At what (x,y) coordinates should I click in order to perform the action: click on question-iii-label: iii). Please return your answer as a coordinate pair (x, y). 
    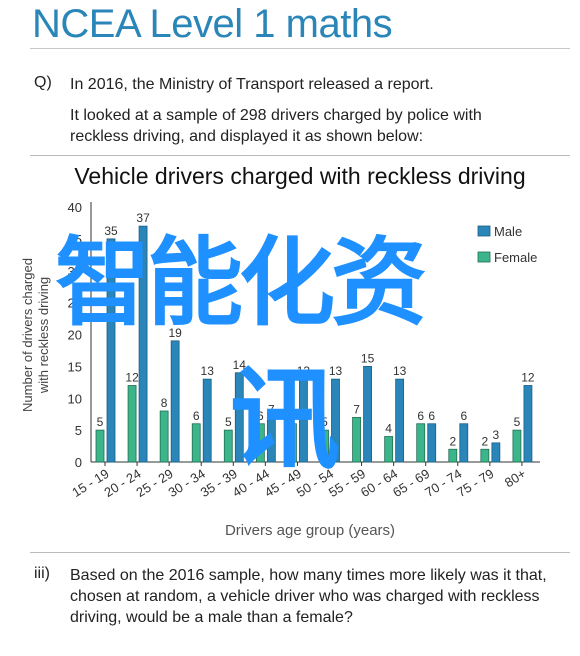
    Looking at the image, I should click on (42, 573).